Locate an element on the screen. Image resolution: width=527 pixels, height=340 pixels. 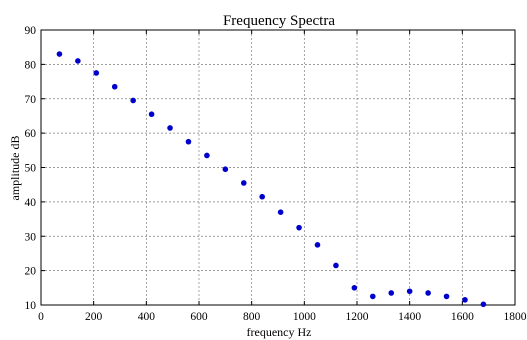
x-tick-label: 600 is located at coordinates (199, 317).